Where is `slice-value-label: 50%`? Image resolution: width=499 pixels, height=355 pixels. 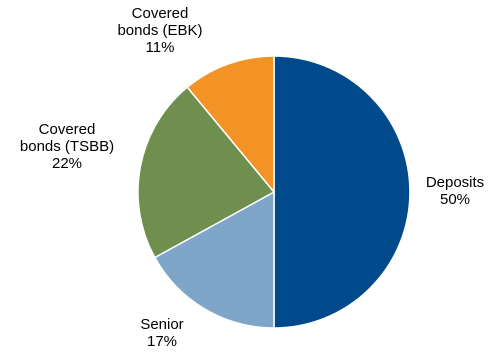
slice-value-label: 50% is located at coordinates (455, 199).